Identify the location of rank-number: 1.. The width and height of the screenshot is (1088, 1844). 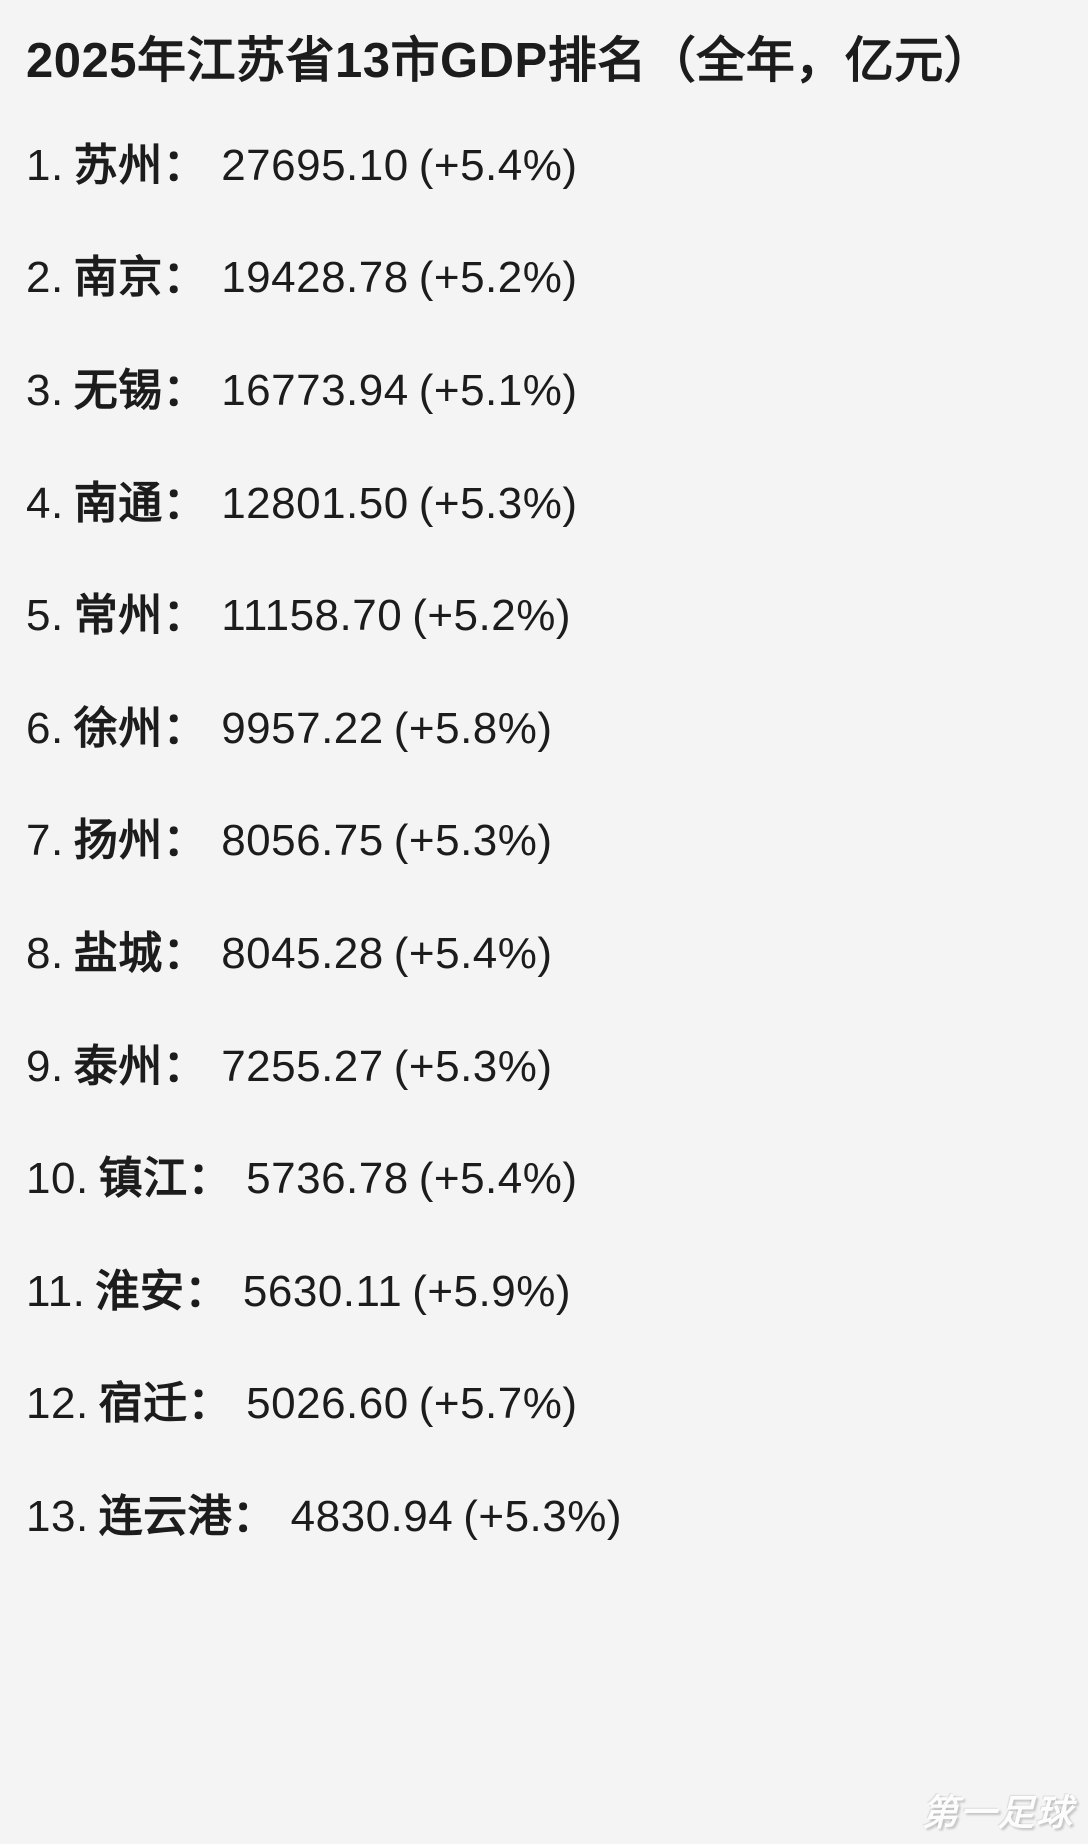
(45, 165).